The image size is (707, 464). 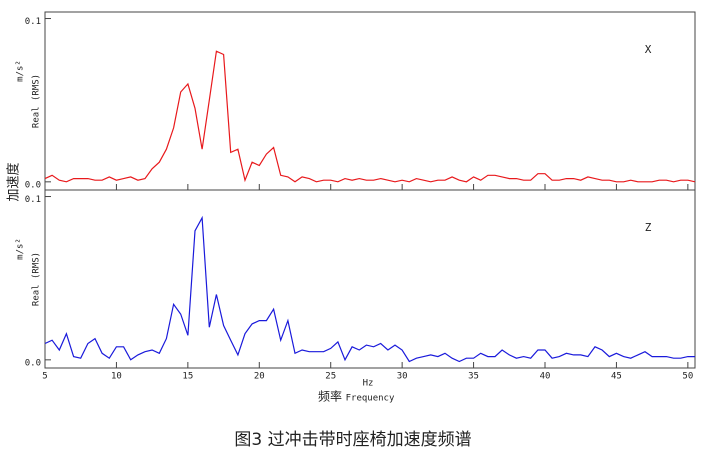 What do you see at coordinates (616, 377) in the screenshot?
I see `x-tick-label: 45` at bounding box center [616, 377].